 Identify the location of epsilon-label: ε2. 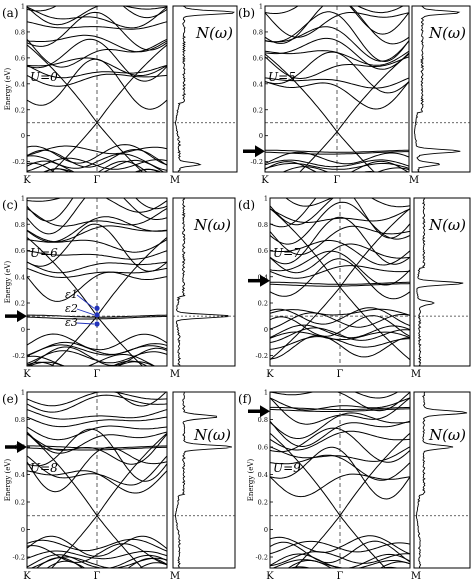
(71, 308).